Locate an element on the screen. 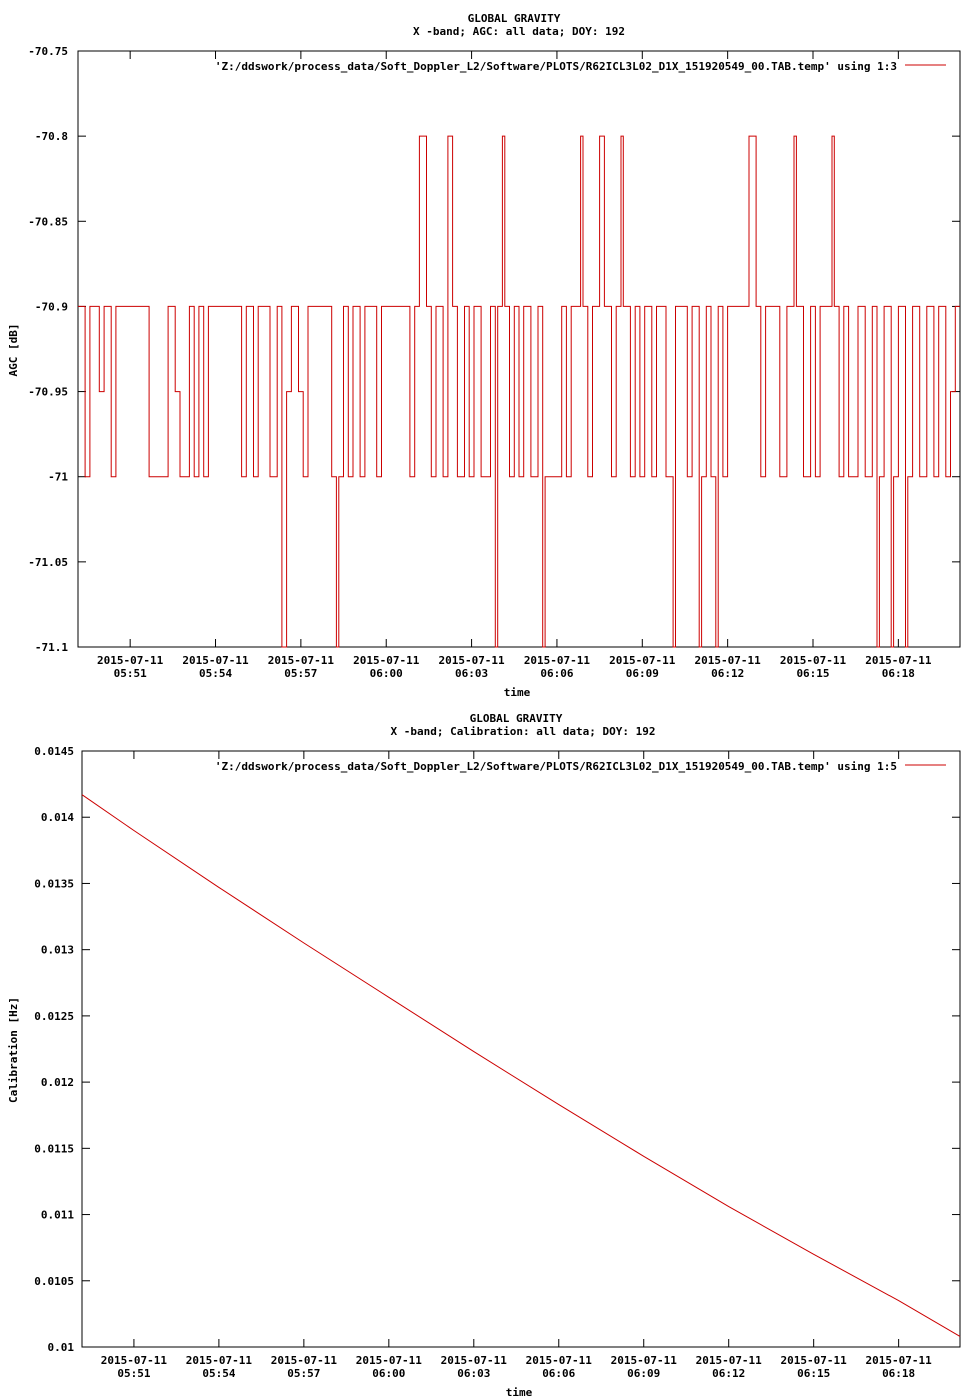 This screenshot has width=980, height=1400. chart-agc-y-tick-label: -70.9 is located at coordinates (51, 306).